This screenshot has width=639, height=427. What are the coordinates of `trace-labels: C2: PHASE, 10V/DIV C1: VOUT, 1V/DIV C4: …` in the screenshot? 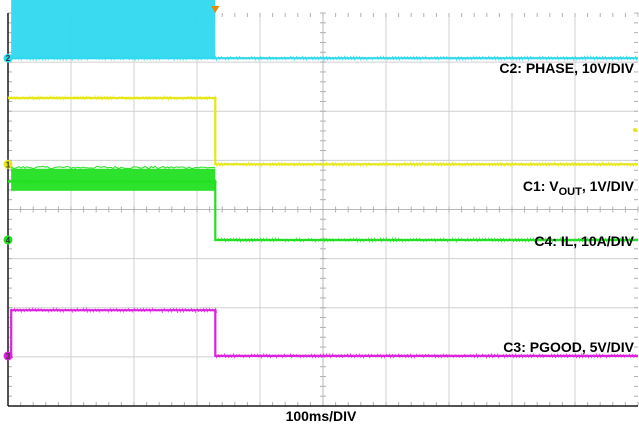 It's located at (566, 207).